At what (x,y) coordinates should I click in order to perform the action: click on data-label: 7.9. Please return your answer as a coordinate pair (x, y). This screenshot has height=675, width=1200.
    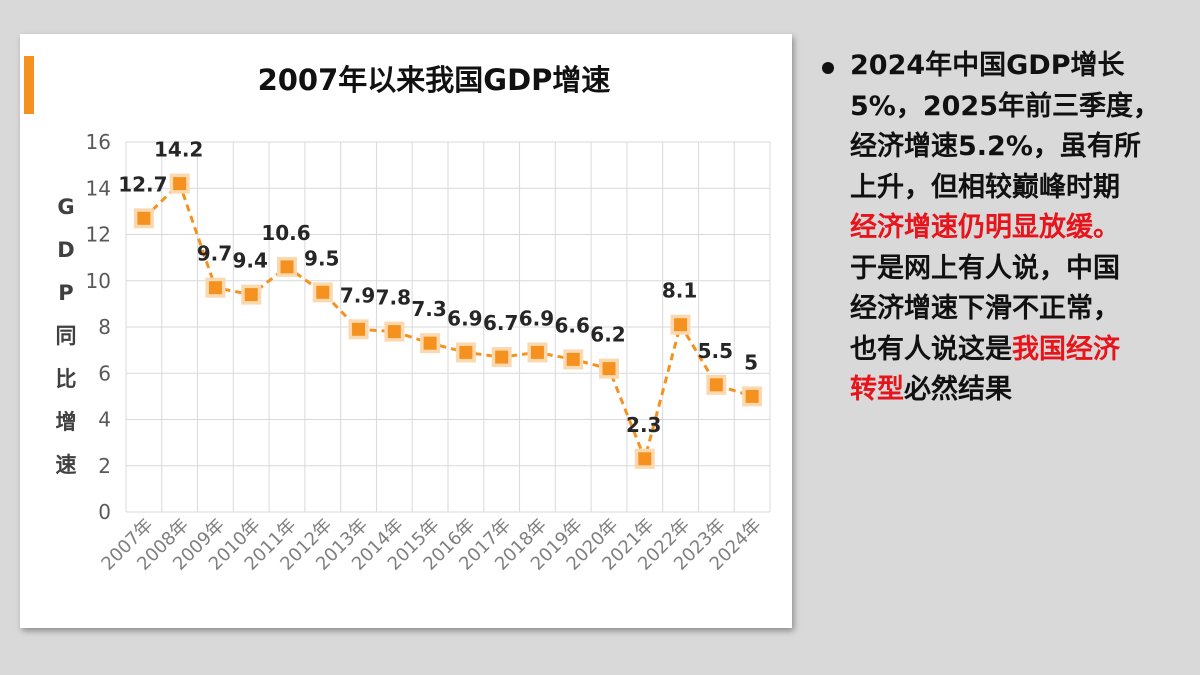
    Looking at the image, I should click on (357, 295).